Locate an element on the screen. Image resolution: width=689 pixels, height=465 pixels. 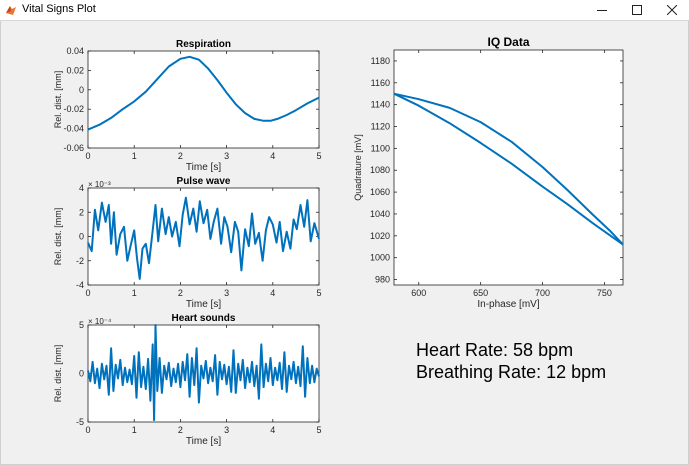
heart-sounds-ytick-label: -5 is located at coordinates (80, 422).